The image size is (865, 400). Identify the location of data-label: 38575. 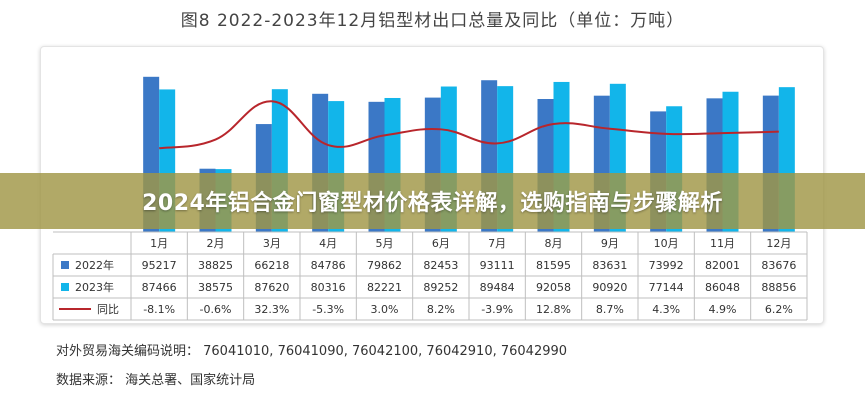
(215, 287).